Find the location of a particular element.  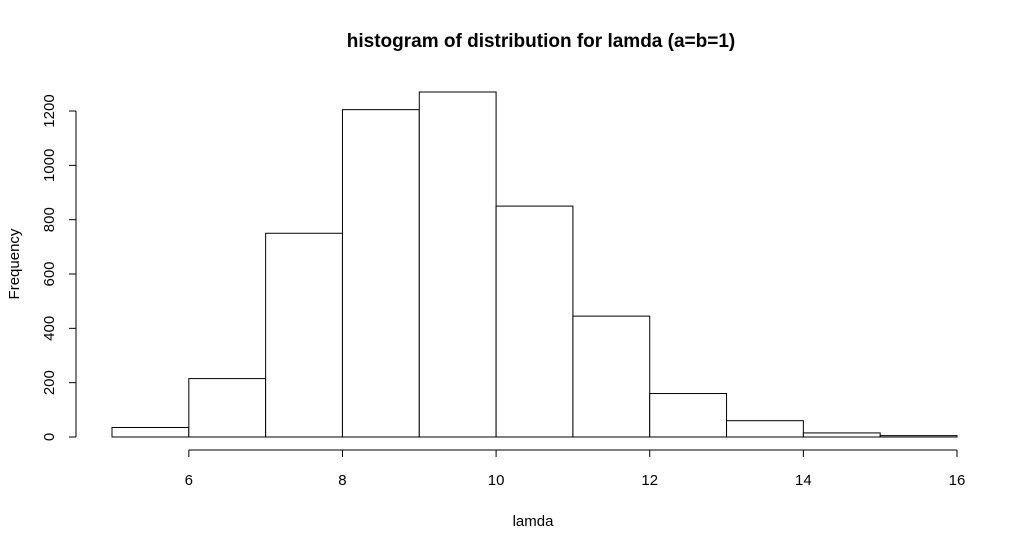

y-axis: 0 200 400 600 800 1000 1200 is located at coordinates (59, 267).